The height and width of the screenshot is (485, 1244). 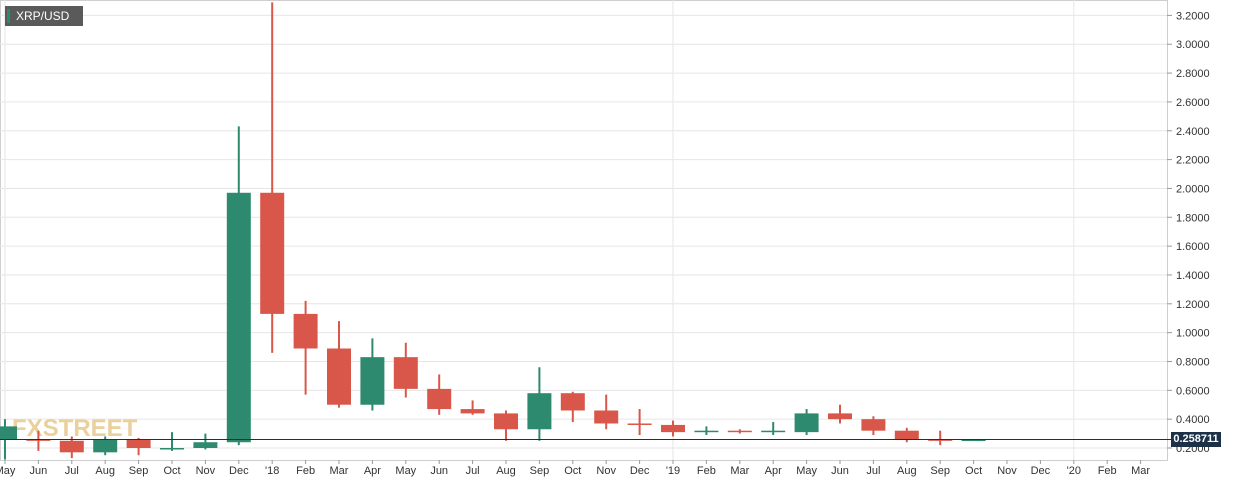 What do you see at coordinates (1193, 247) in the screenshot?
I see `y-tick-label: 1.6000` at bounding box center [1193, 247].